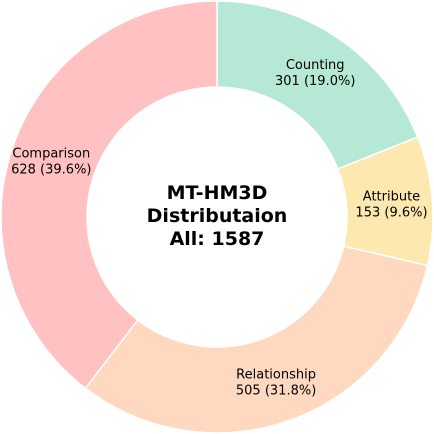 Image resolution: width=434 pixels, height=434 pixels. What do you see at coordinates (315, 81) in the screenshot?
I see `slice-value-counting: 301 (19.0%)` at bounding box center [315, 81].